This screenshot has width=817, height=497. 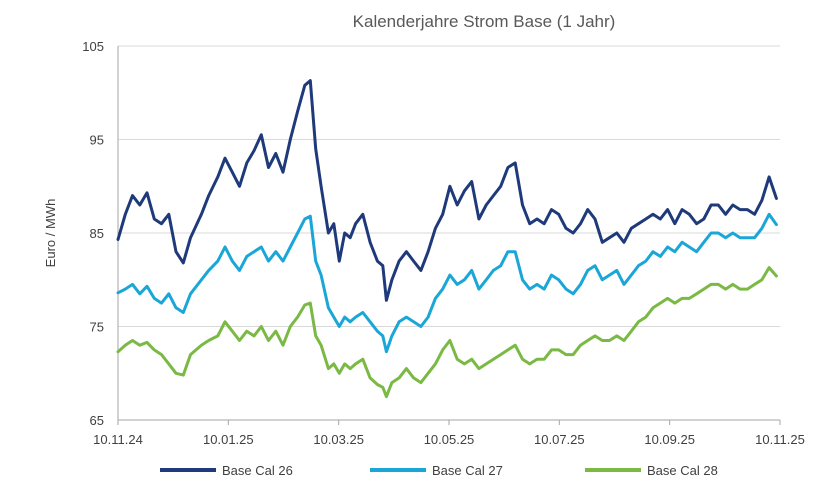 I want to click on x-tick-label: 10.11.25, so click(x=780, y=439).